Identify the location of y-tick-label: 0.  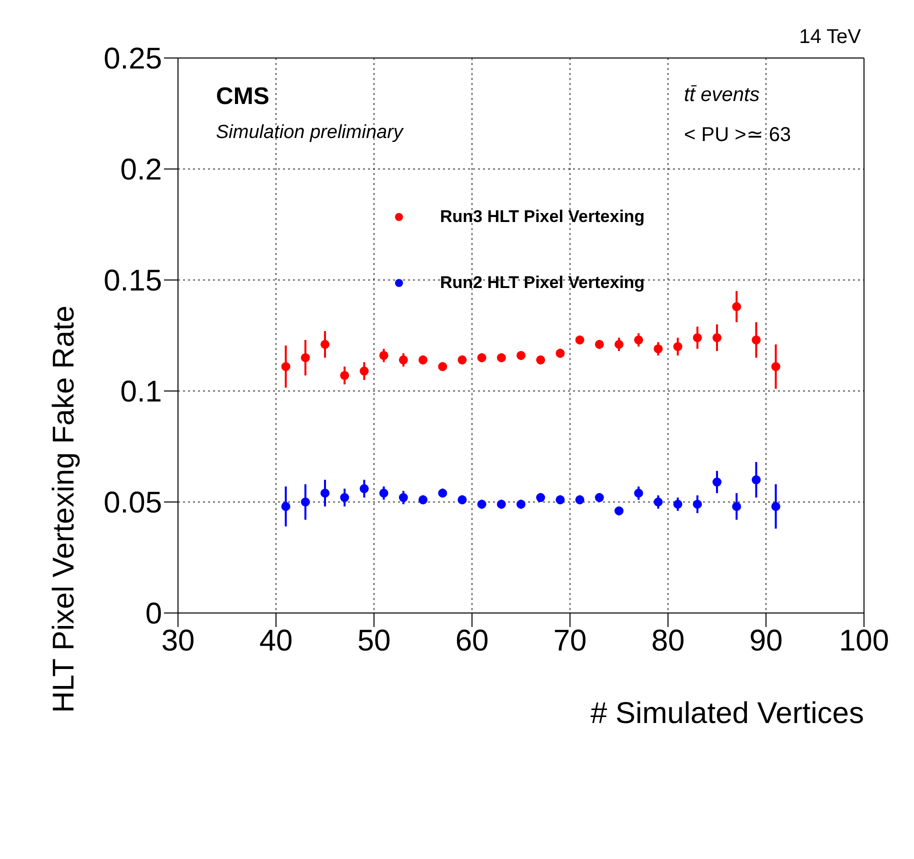
(153, 614).